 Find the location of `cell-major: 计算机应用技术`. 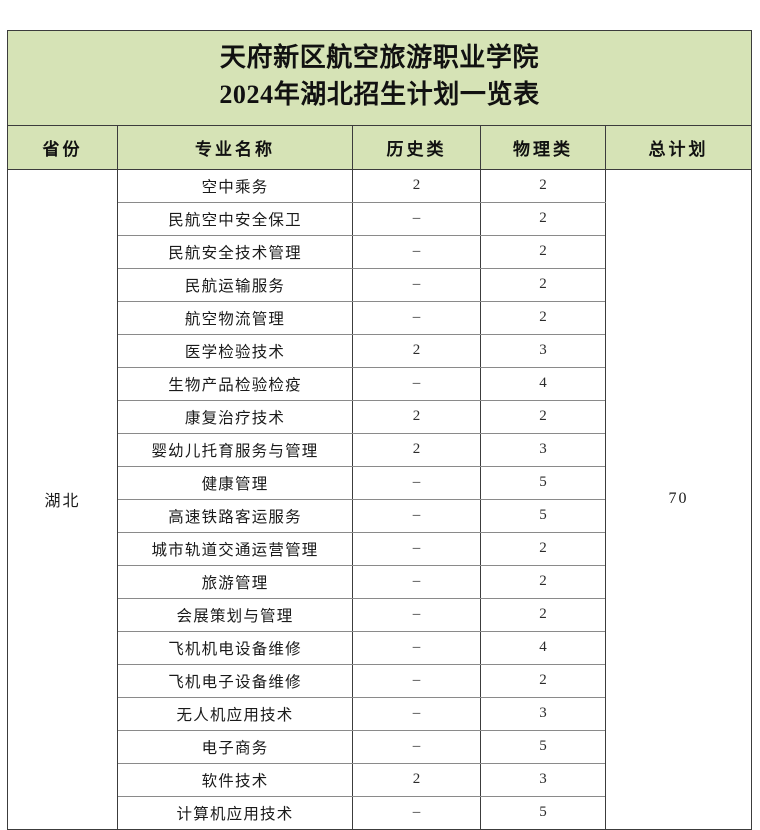

cell-major: 计算机应用技术 is located at coordinates (235, 813).